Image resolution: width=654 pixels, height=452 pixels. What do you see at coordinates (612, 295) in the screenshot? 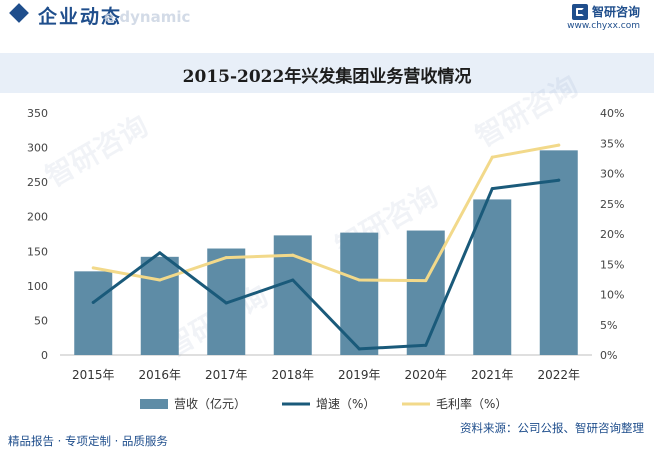
I see `right-tick-label: 10%` at bounding box center [612, 295].